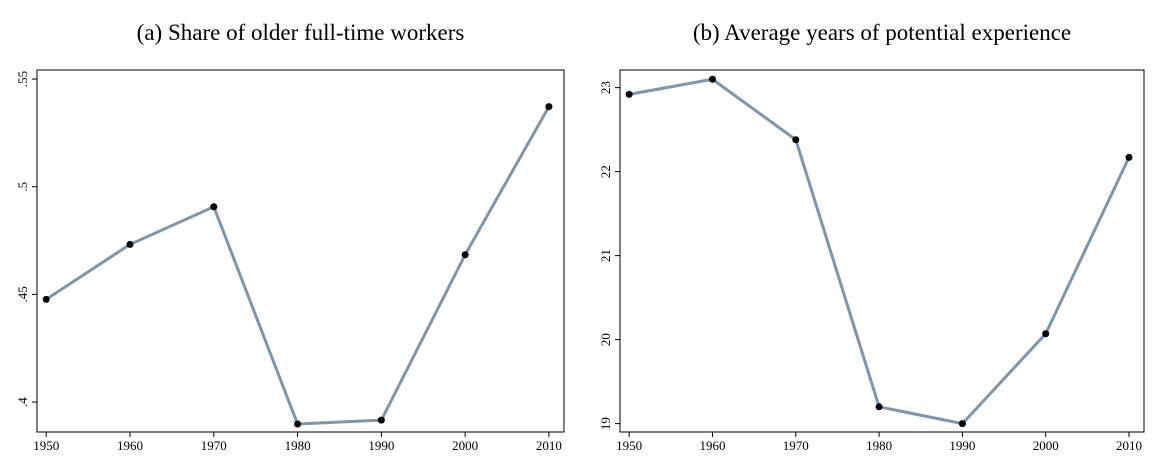 Image resolution: width=1152 pixels, height=459 pixels. I want to click on chart-title: (a) Share of older full-time workers, so click(301, 32).